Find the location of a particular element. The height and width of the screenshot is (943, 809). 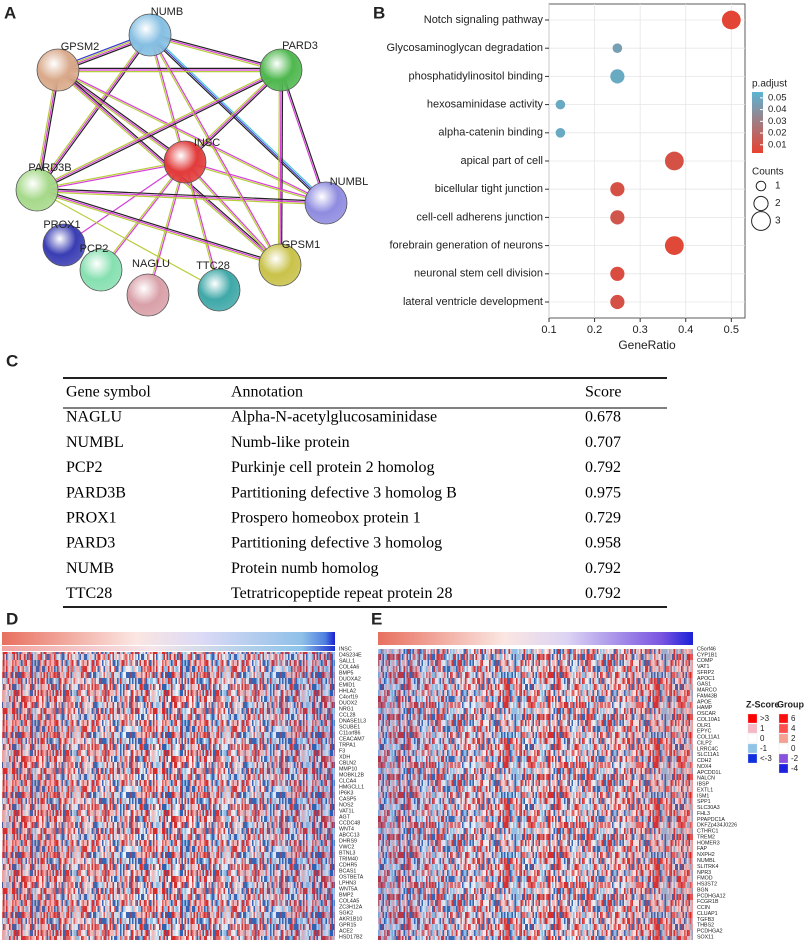

gene-label: INSC is located at coordinates (345, 649).